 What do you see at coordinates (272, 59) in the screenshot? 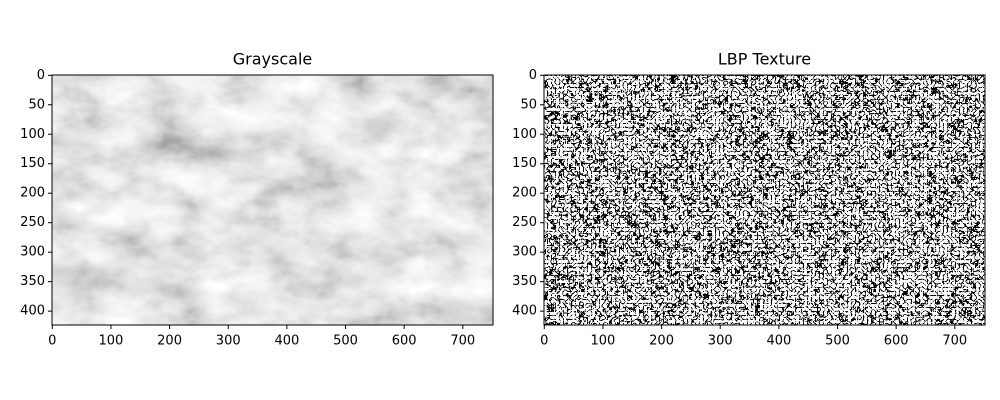
I see `chart-title: Grayscale` at bounding box center [272, 59].